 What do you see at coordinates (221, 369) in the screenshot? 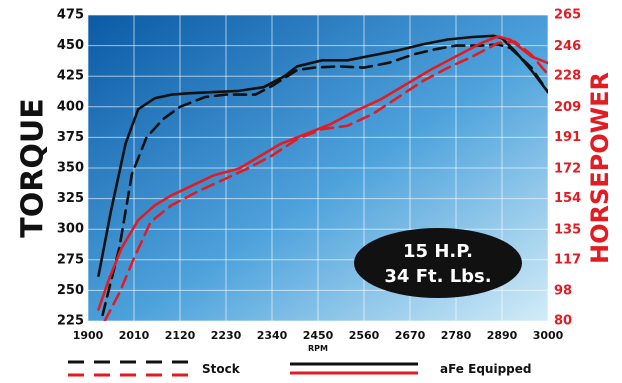
I see `legend-stock-label: Stock` at bounding box center [221, 369].